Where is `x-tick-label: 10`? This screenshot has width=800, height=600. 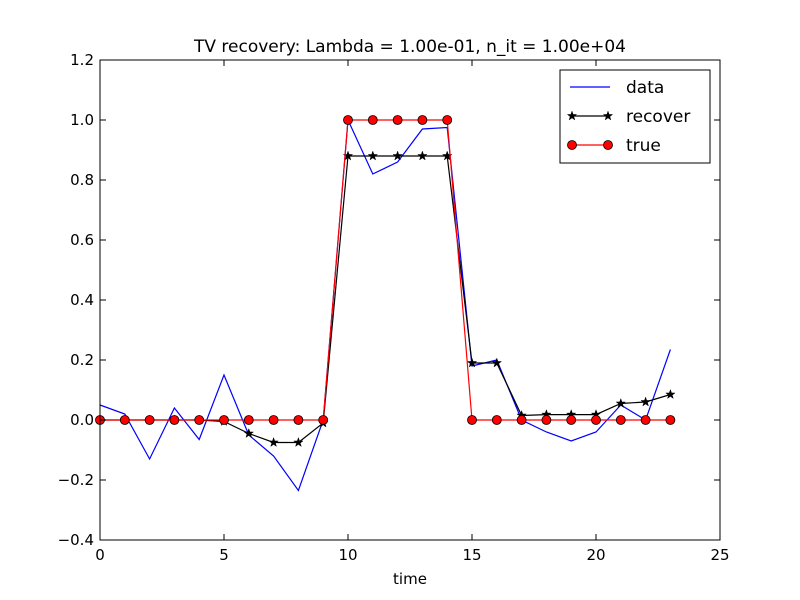
x-tick-label: 10 is located at coordinates (347, 555).